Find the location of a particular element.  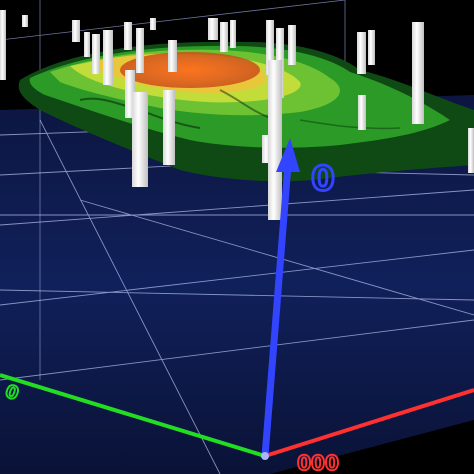

origin-point is located at coordinates (265, 456).